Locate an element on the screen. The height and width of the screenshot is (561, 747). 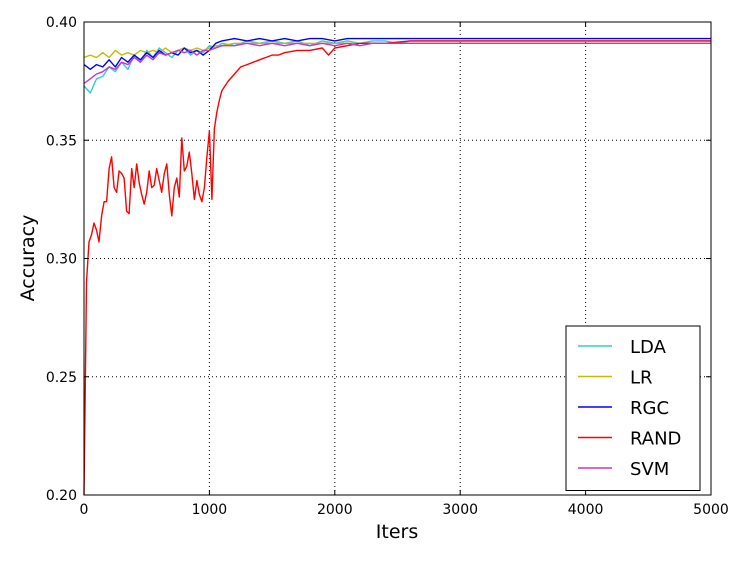
y-tick-label: 0.25 is located at coordinates (61, 378).